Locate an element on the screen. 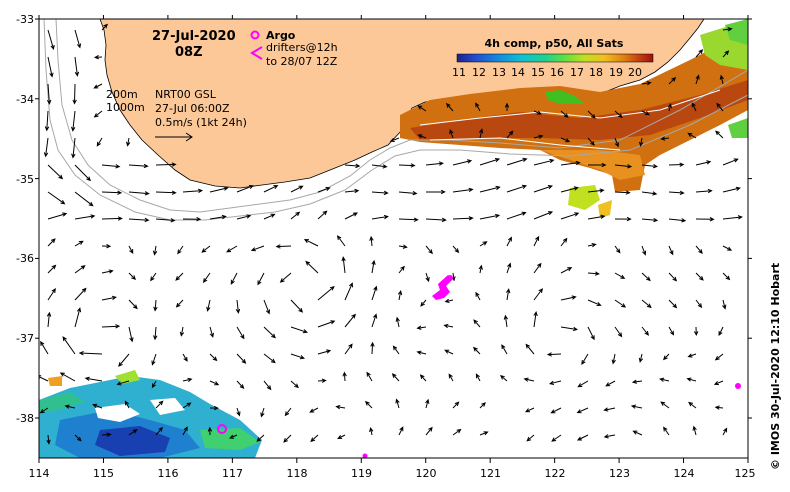  y-axis-labels: -33 -34 -35 -36 -37 -38 is located at coordinates (25, 219).